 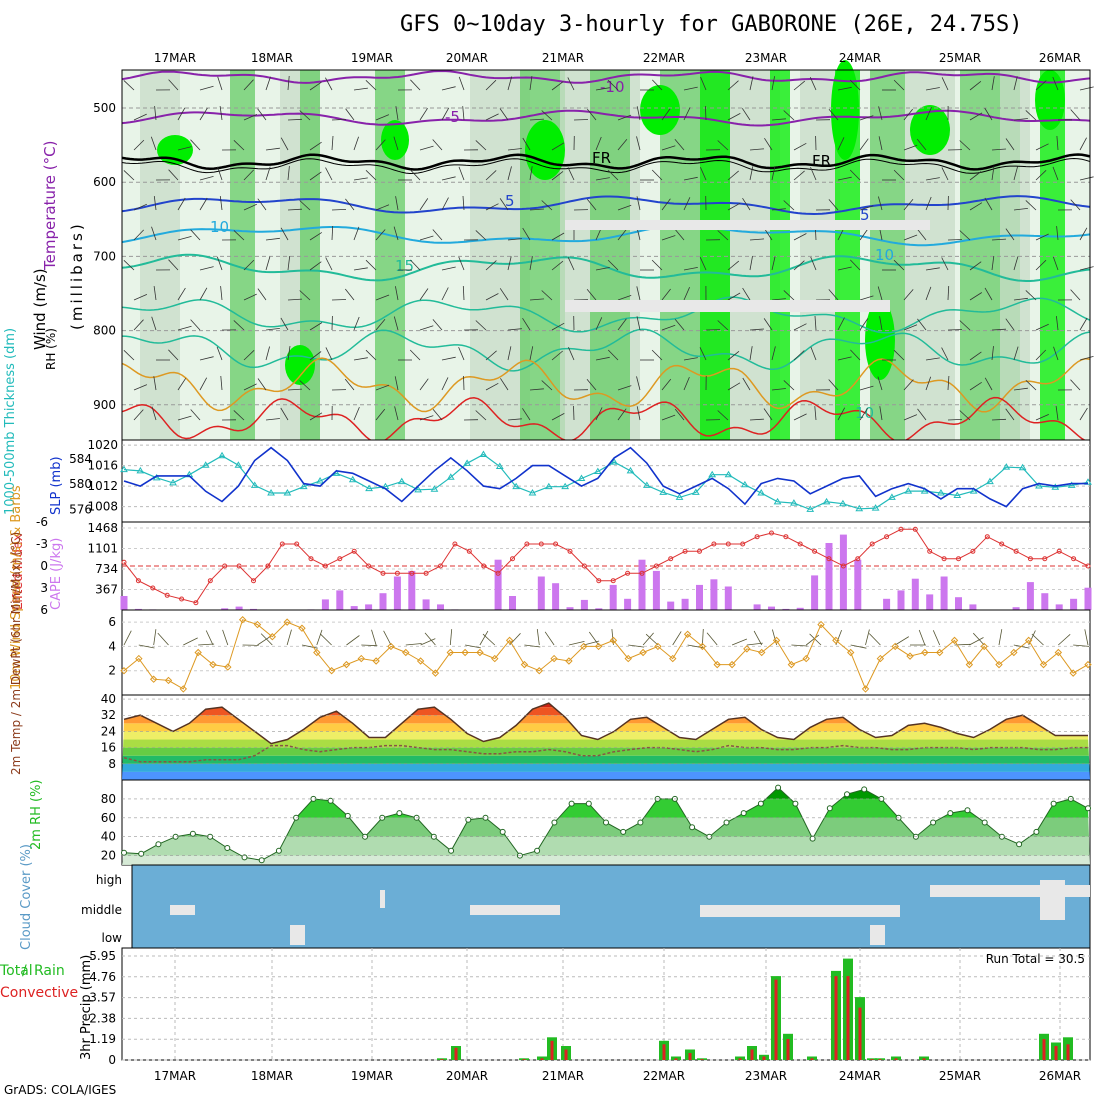 I want to click on li-tick: 6, so click(x=44, y=610).